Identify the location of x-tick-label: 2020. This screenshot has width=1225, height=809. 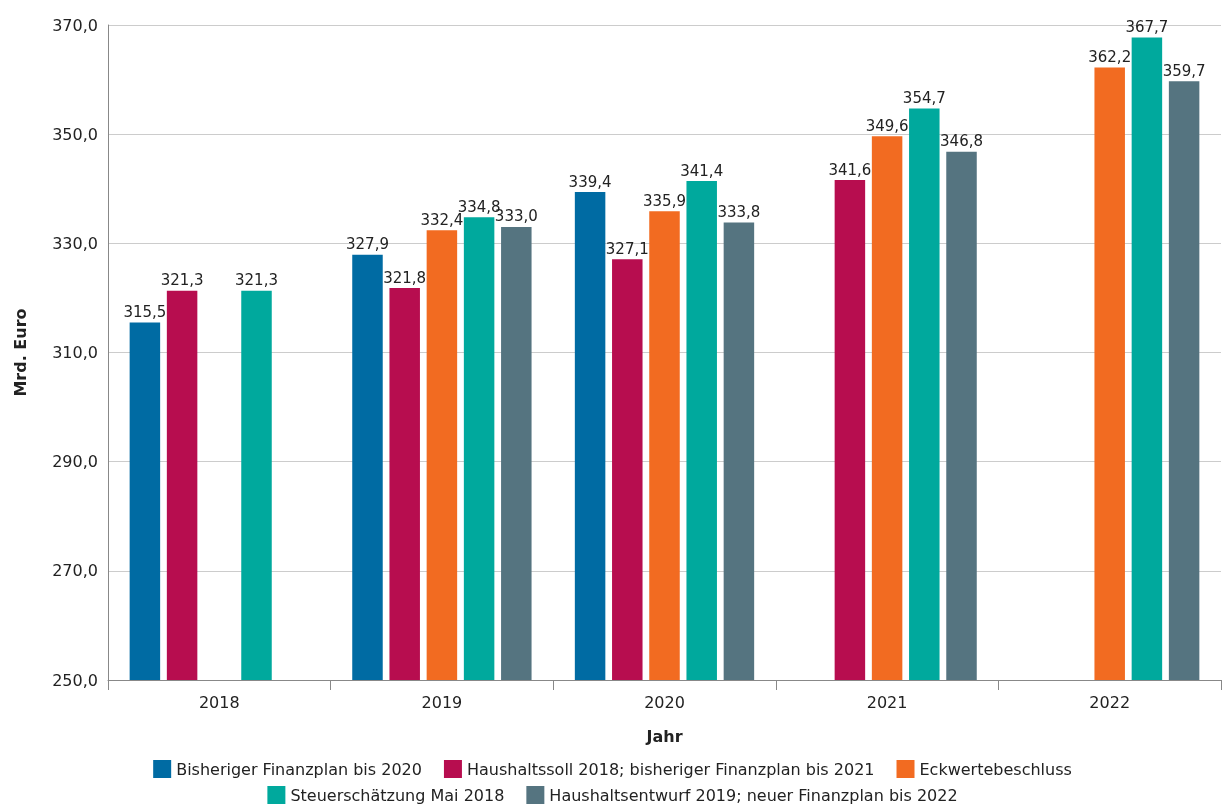
(664, 702).